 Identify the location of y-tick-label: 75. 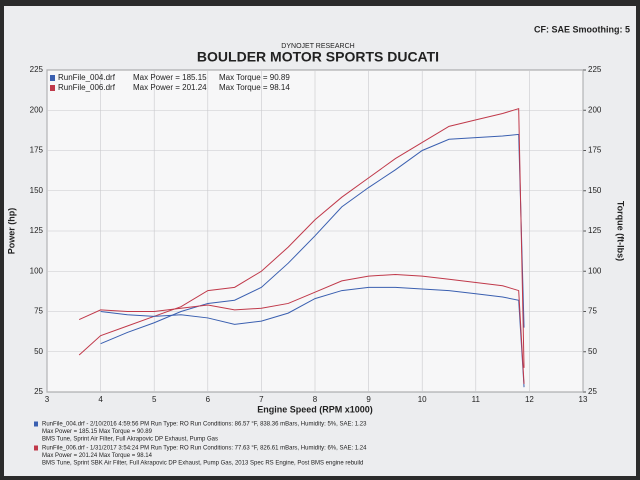
(38, 311).